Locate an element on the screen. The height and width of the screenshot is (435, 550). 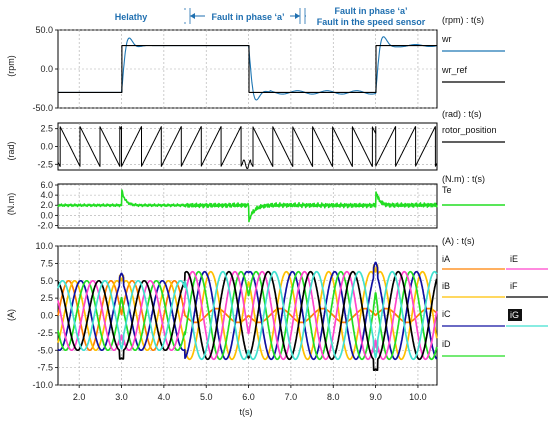
currents-ytick-label: 2.5 is located at coordinates (46, 298).